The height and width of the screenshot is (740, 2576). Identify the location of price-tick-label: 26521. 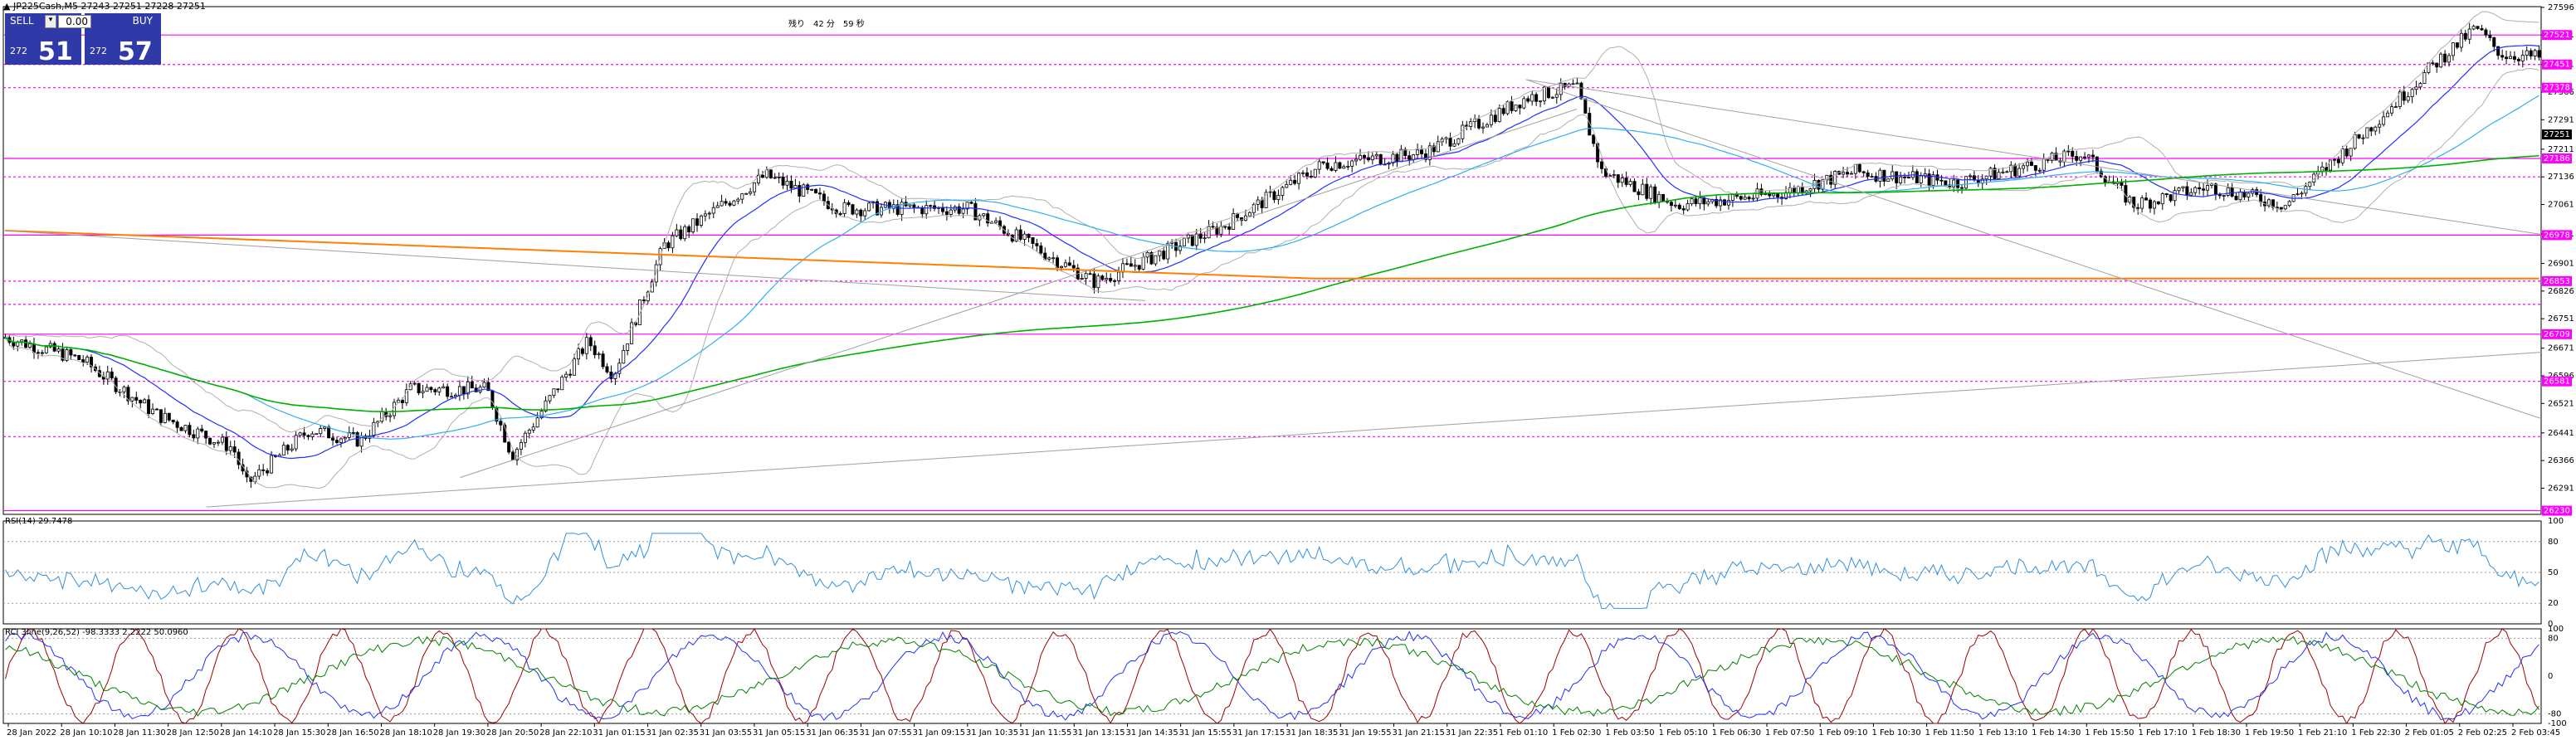
(2561, 403).